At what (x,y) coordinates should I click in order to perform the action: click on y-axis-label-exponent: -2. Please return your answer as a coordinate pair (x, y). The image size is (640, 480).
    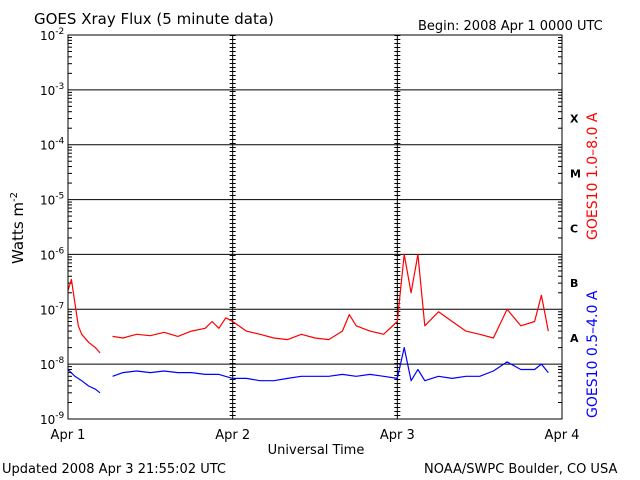
    Looking at the image, I should click on (14, 197).